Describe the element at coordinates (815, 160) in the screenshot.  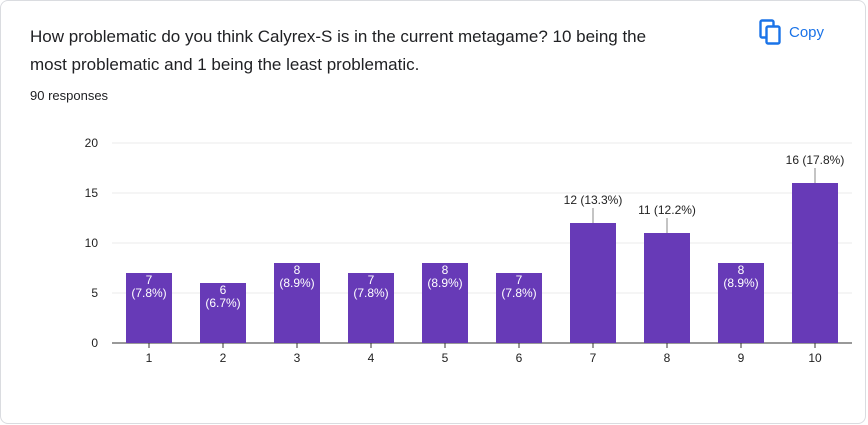
I see `data-label: 16 (17.8%)` at that location.